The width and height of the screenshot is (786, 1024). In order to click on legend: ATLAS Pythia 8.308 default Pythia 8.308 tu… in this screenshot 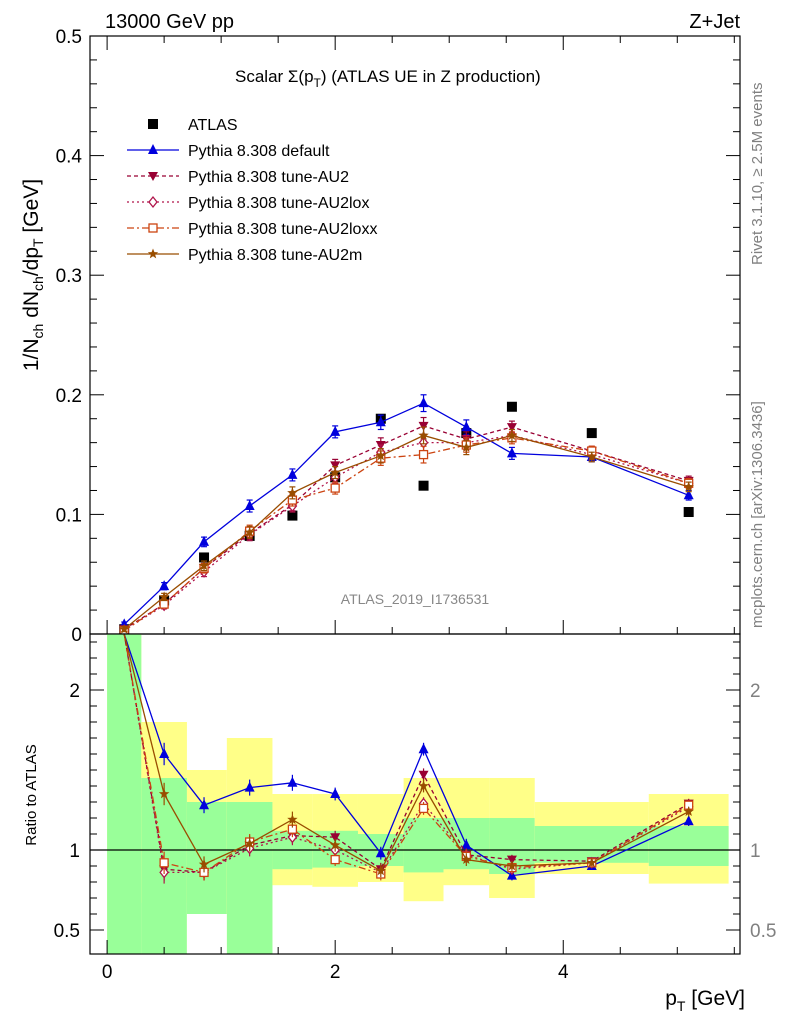, I will do `click(252, 190)`.